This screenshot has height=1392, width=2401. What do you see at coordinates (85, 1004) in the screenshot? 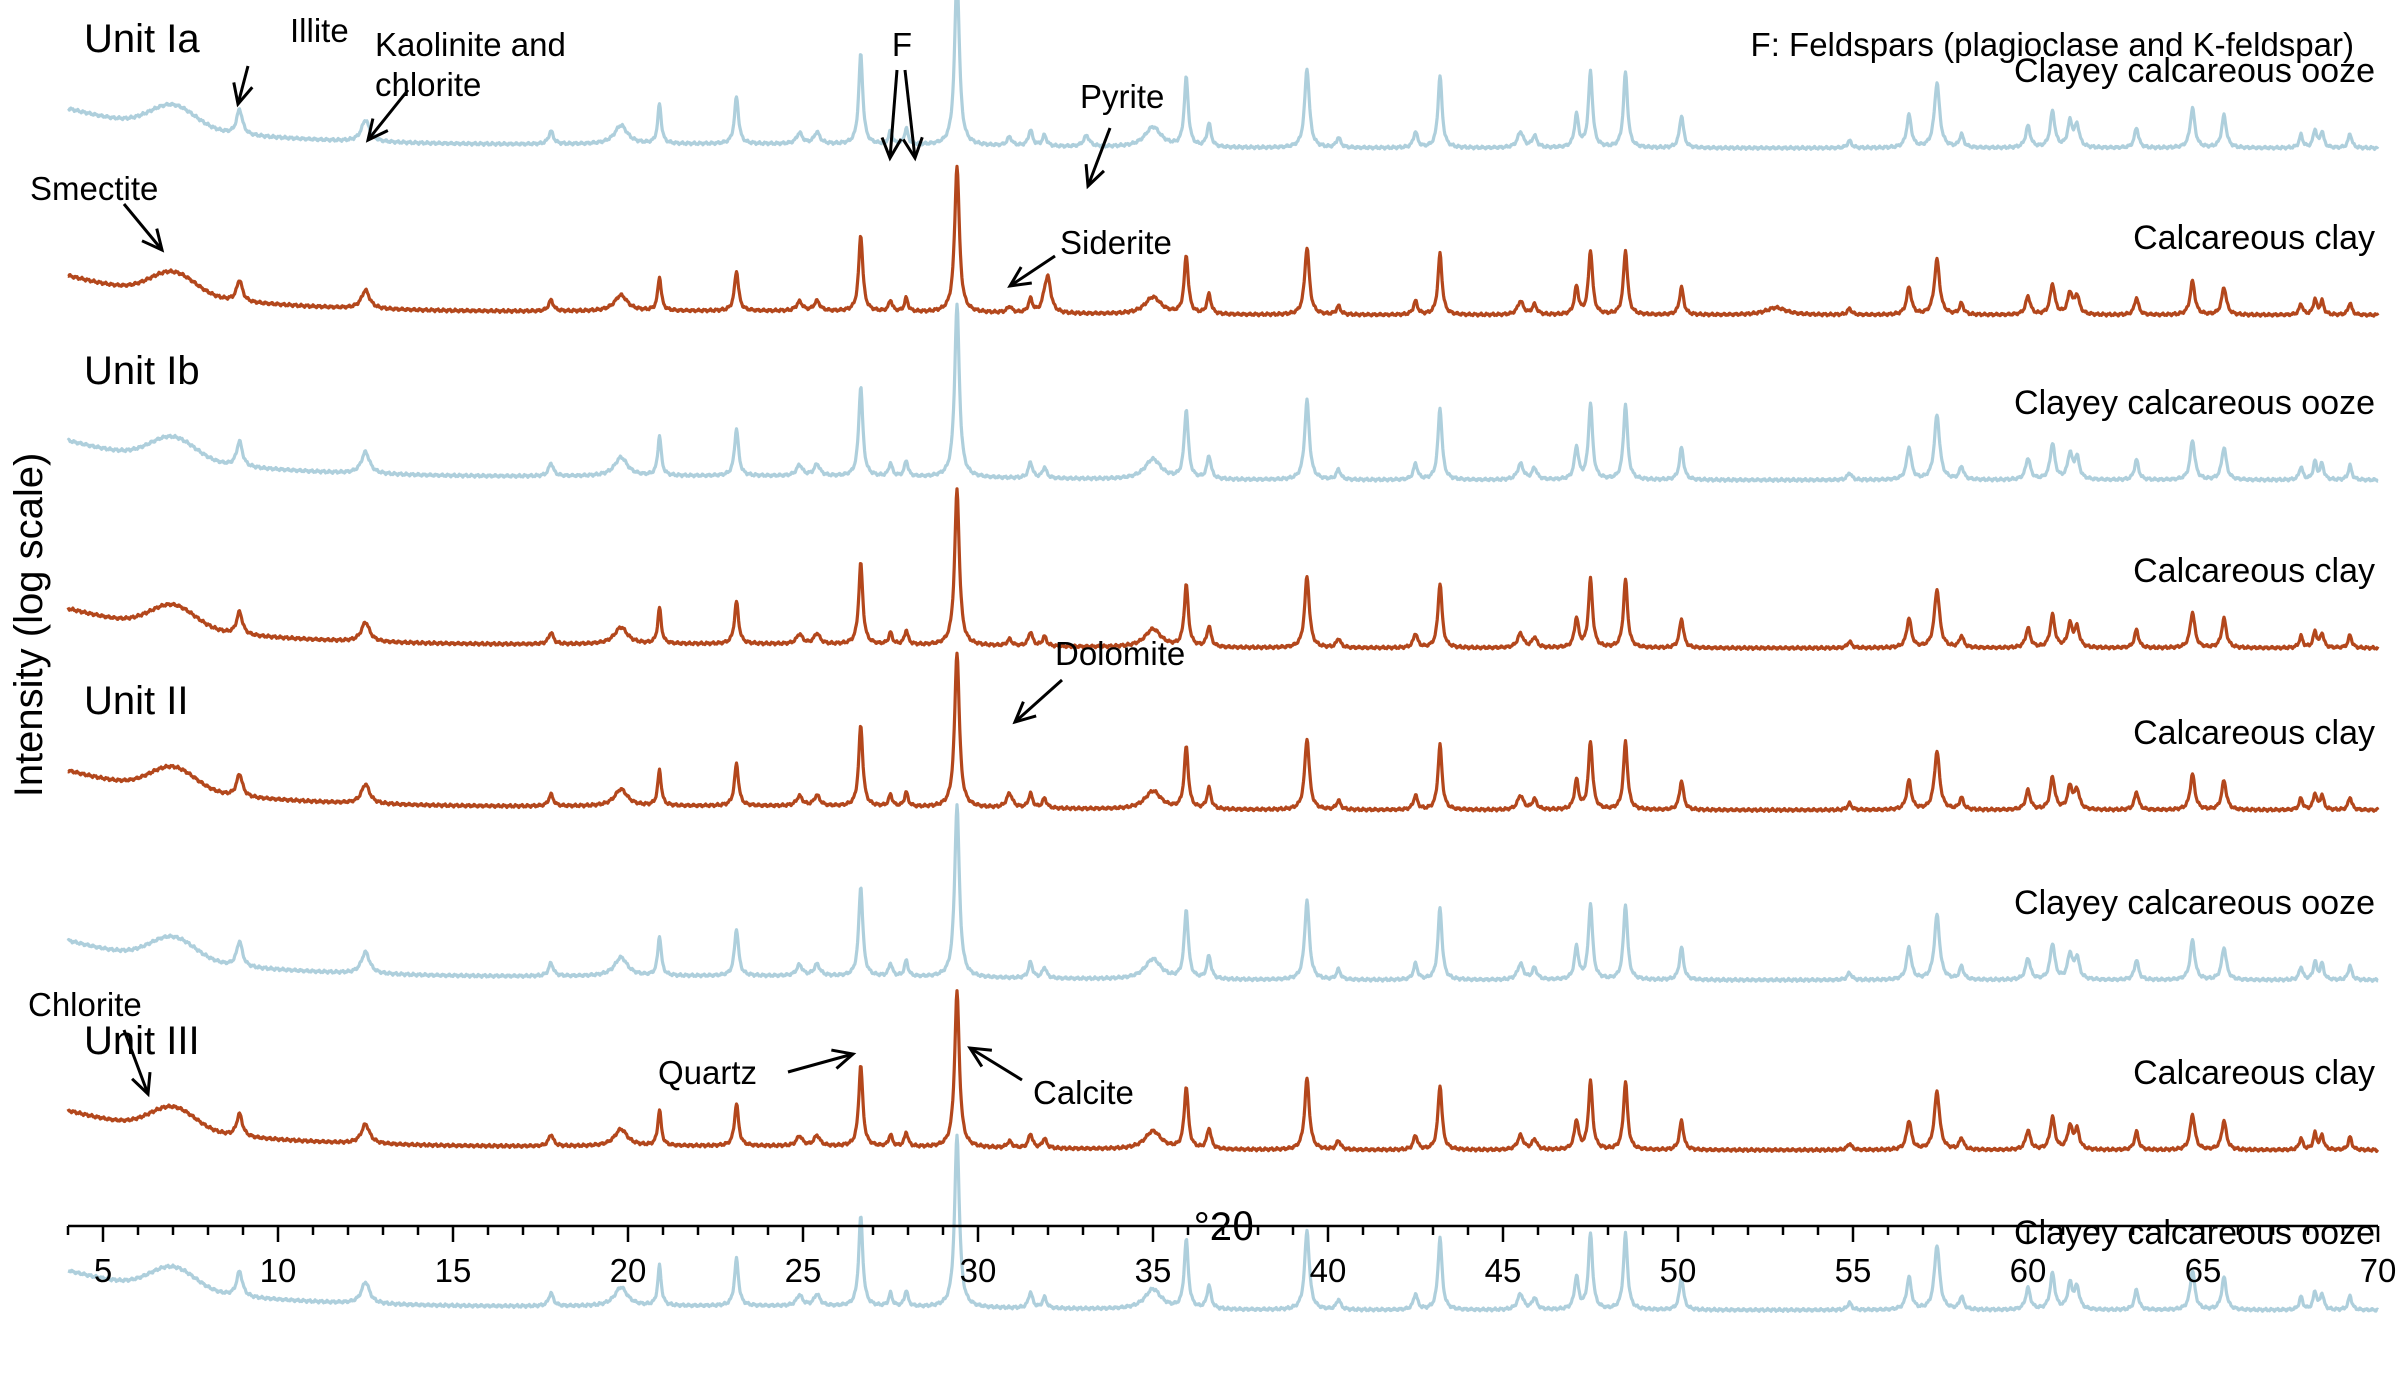
I see `annotation-label: Chlorite` at bounding box center [85, 1004].